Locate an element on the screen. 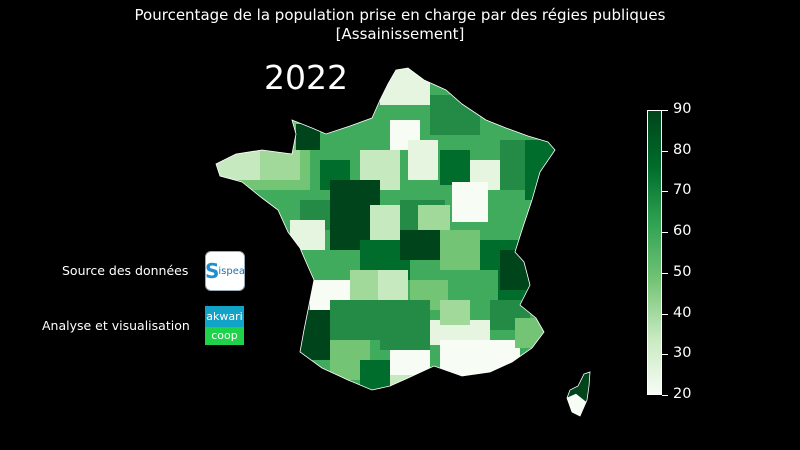 This screenshot has width=800, height=450. source-label: Source des données is located at coordinates (125, 270).